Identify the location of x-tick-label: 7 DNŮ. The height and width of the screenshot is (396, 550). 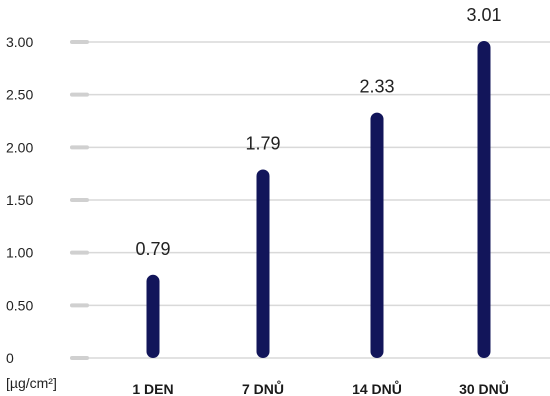
(263, 387).